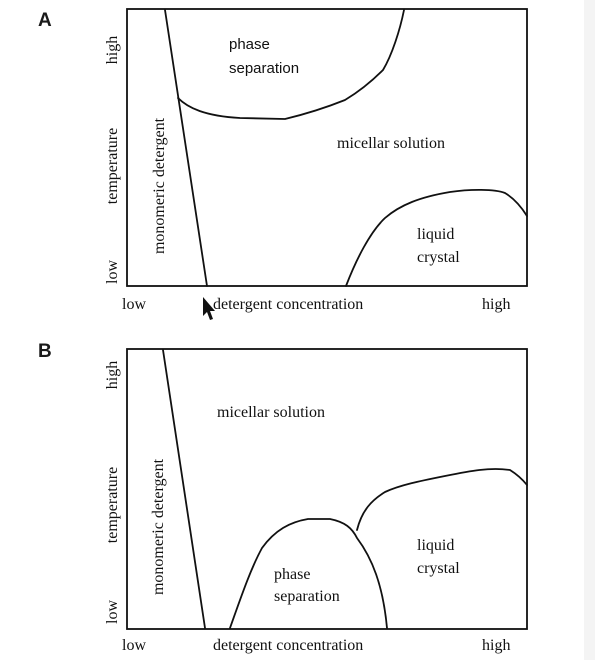  Describe the element at coordinates (184, 489) in the screenshot. I see `panel-b-cmc-line` at that location.